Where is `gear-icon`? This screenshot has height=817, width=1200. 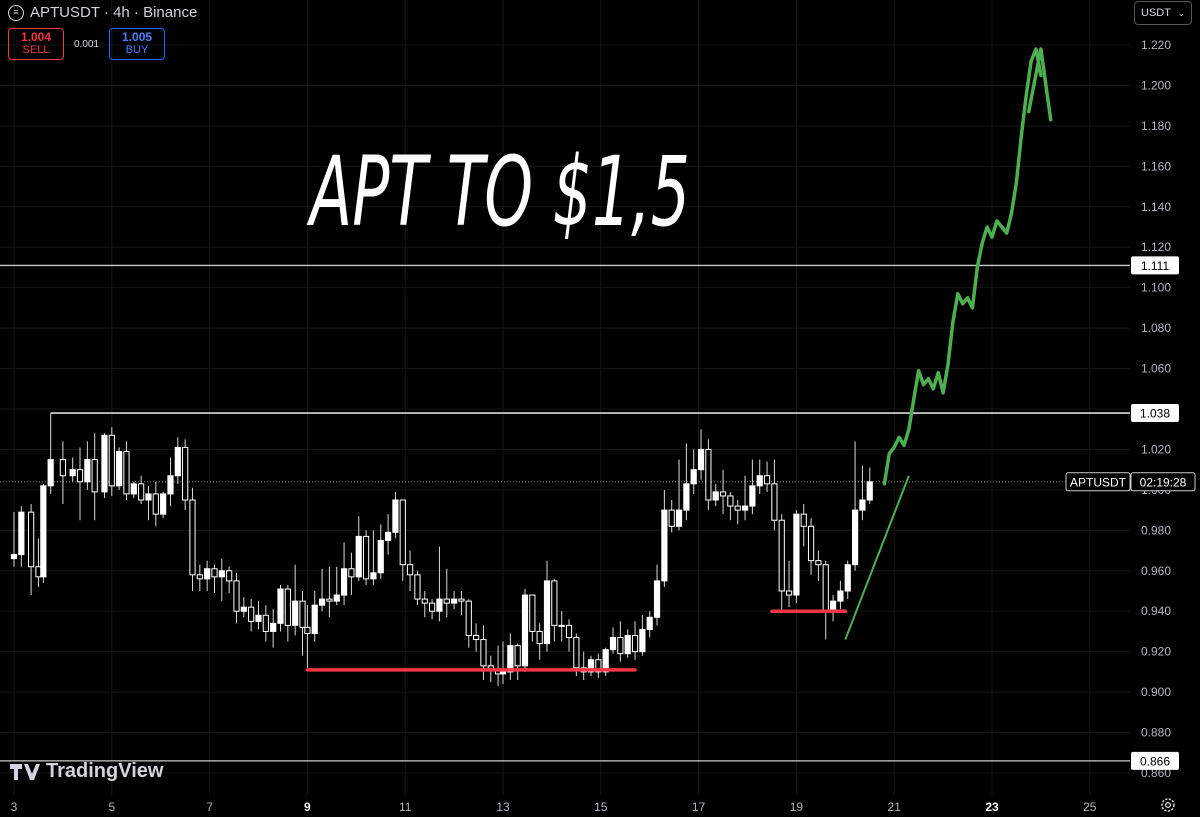
gear-icon is located at coordinates (1168, 805).